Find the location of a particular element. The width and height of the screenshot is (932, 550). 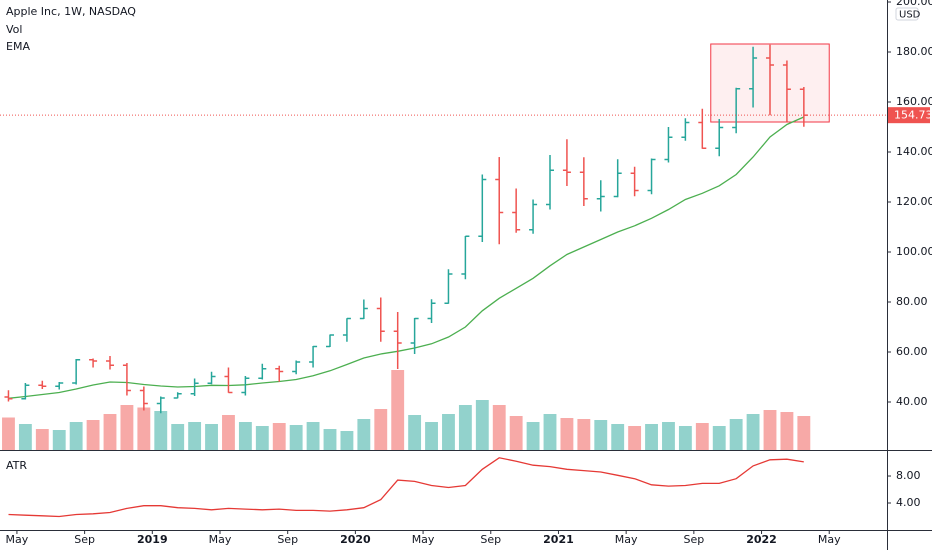

last-price-box is located at coordinates (909, 115).